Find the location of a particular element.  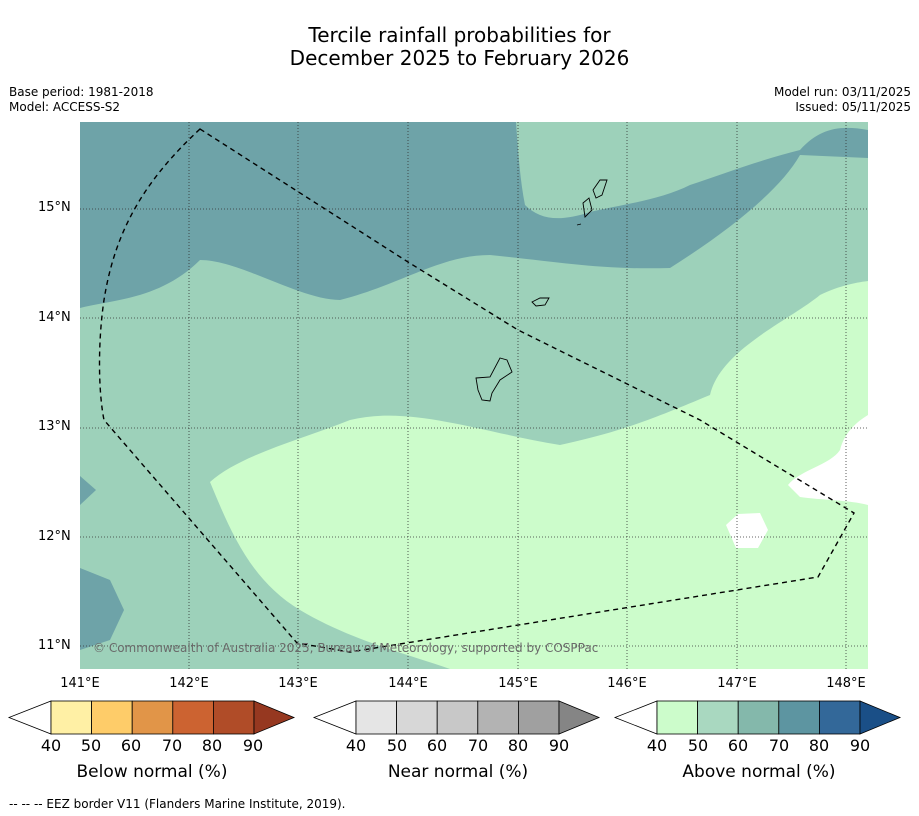

below-tick-50: 50 is located at coordinates (91, 745).